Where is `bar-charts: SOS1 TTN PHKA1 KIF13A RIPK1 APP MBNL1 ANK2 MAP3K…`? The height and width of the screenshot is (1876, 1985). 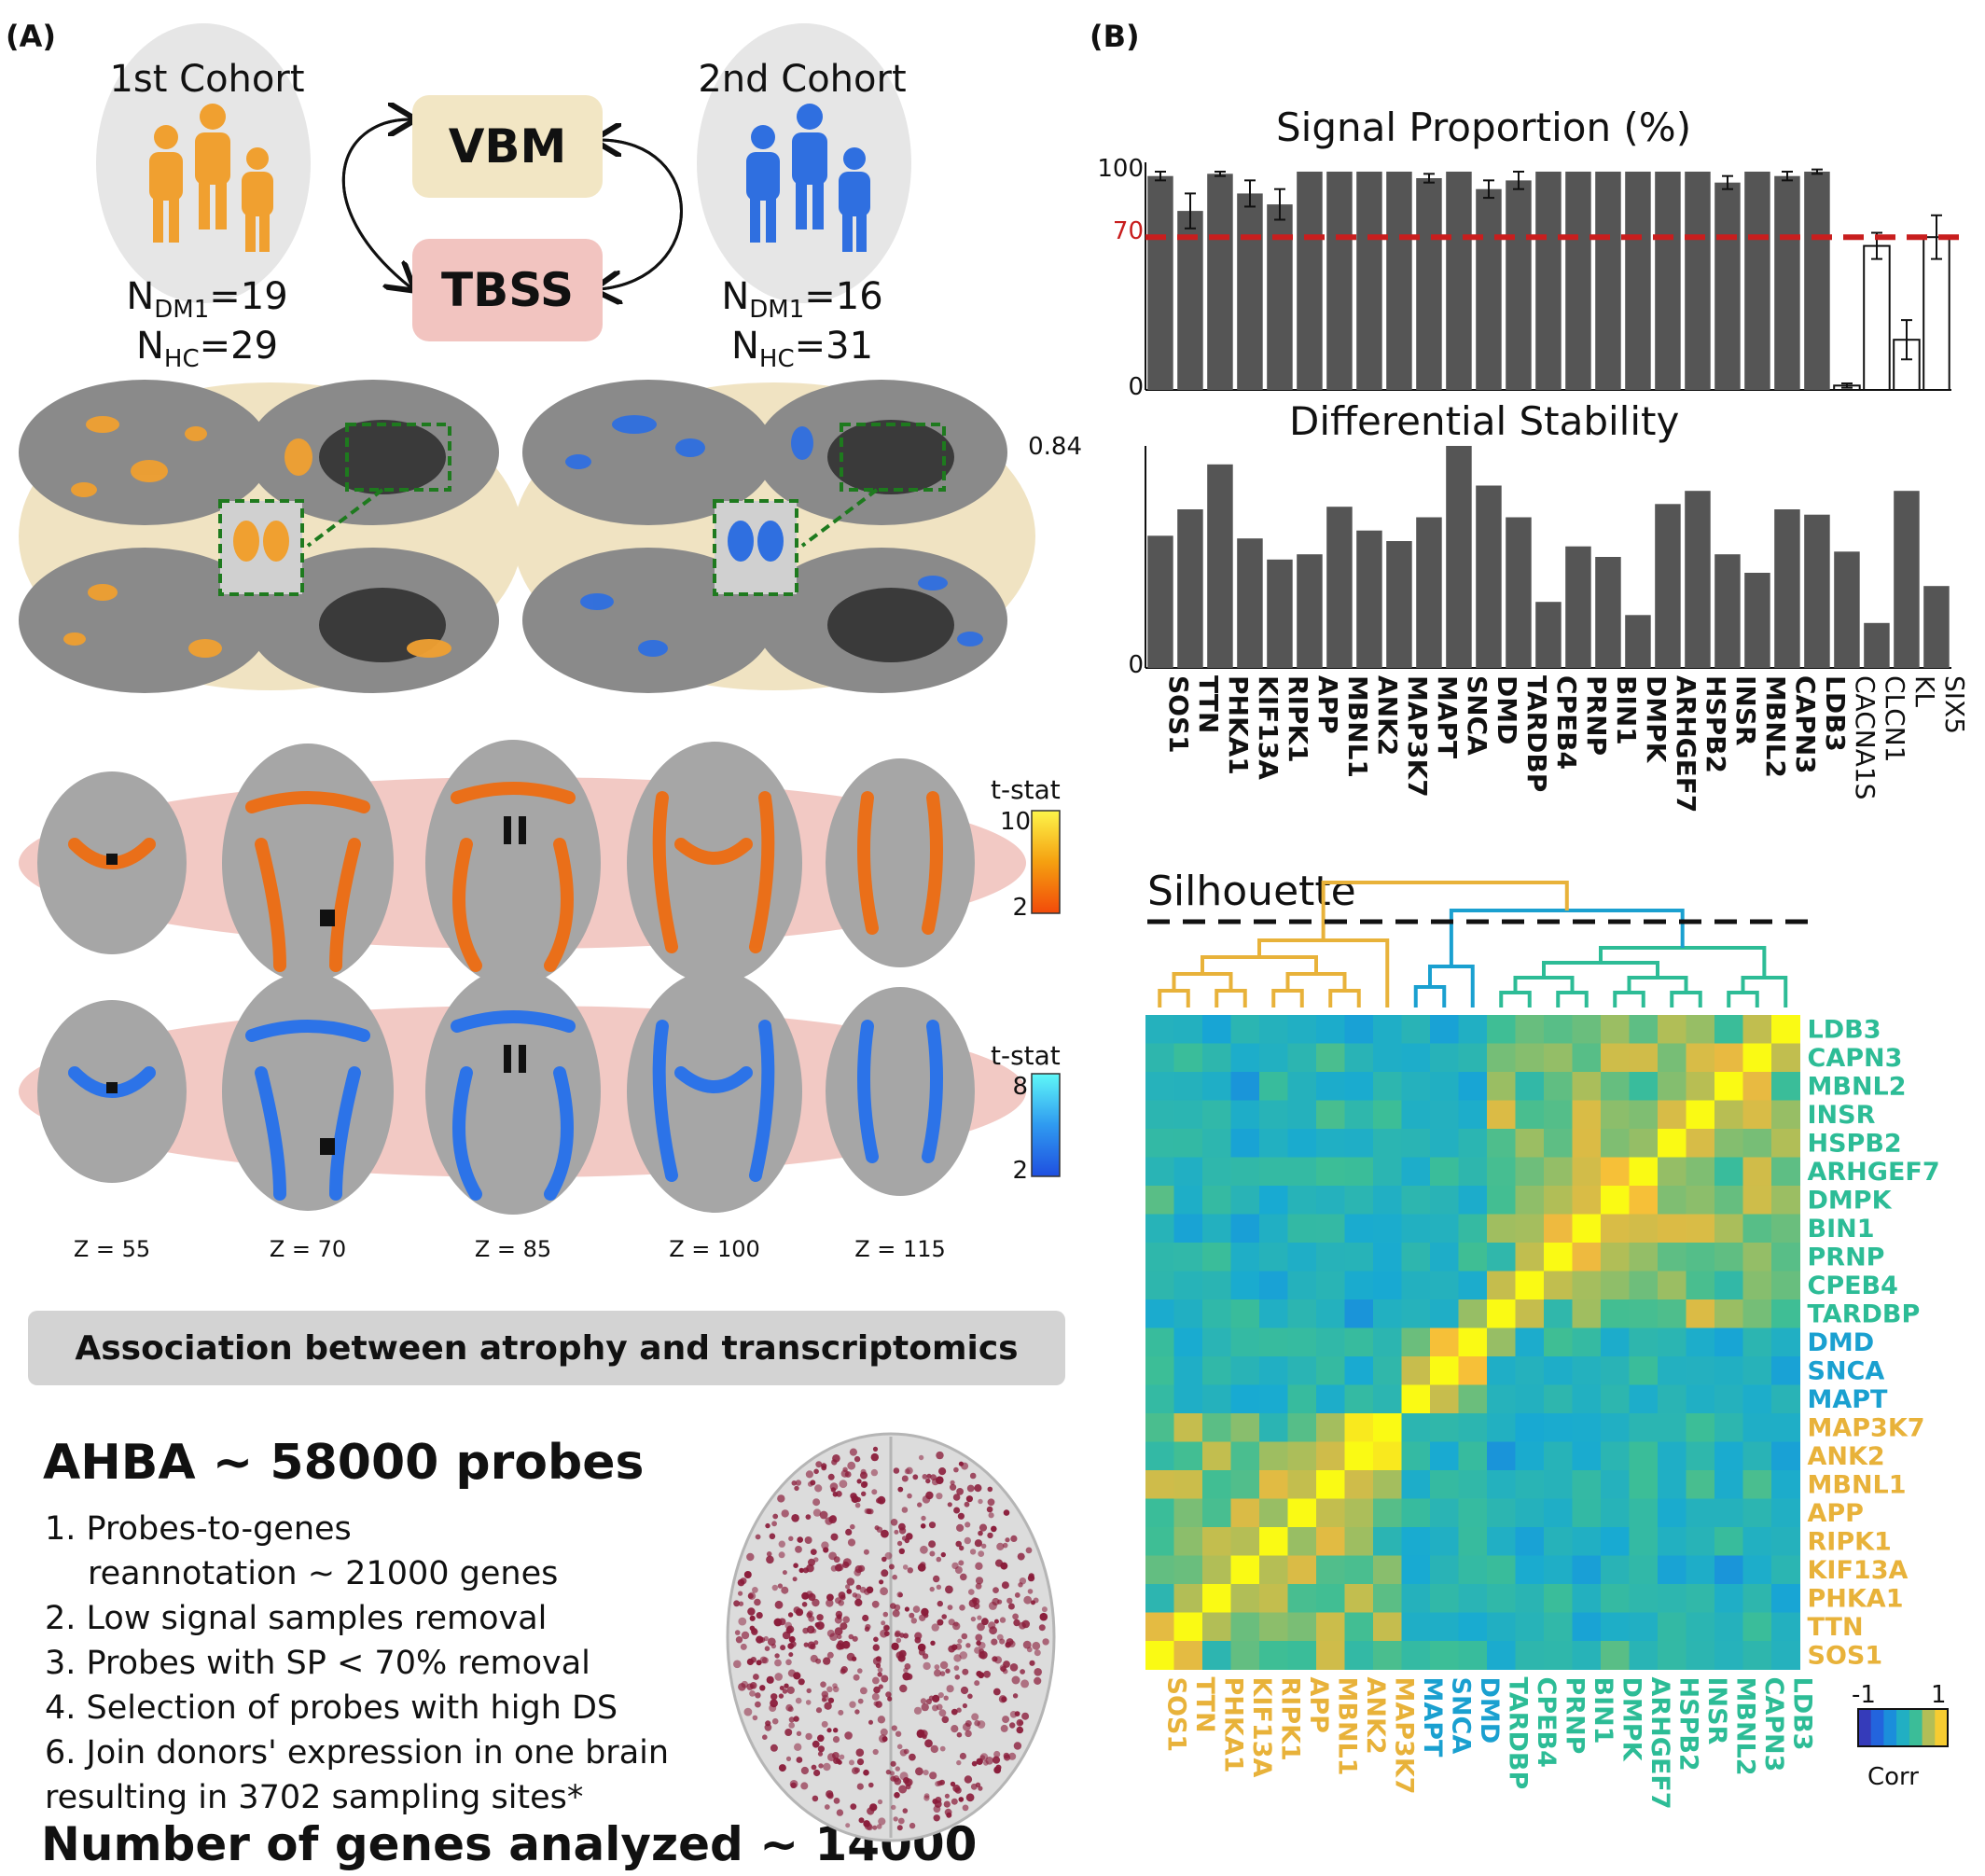
bar-charts: SOS1 TTN PHKA1 KIF13A RIPK1 APP MBNL1 ANK2 MAP3K… is located at coordinates (1557, 487).